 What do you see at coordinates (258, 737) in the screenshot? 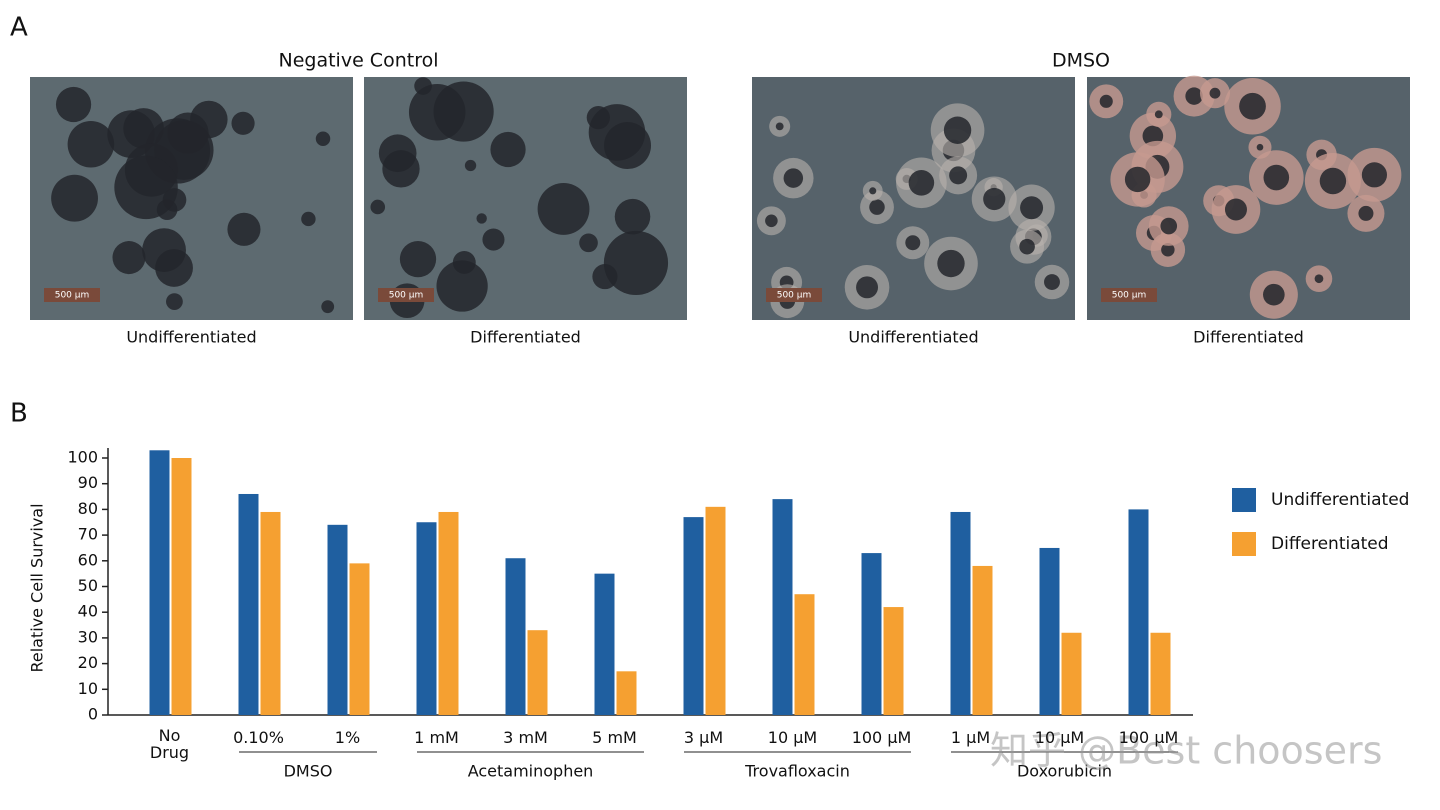
I see `x-tick-label: 0.10%` at bounding box center [258, 737].